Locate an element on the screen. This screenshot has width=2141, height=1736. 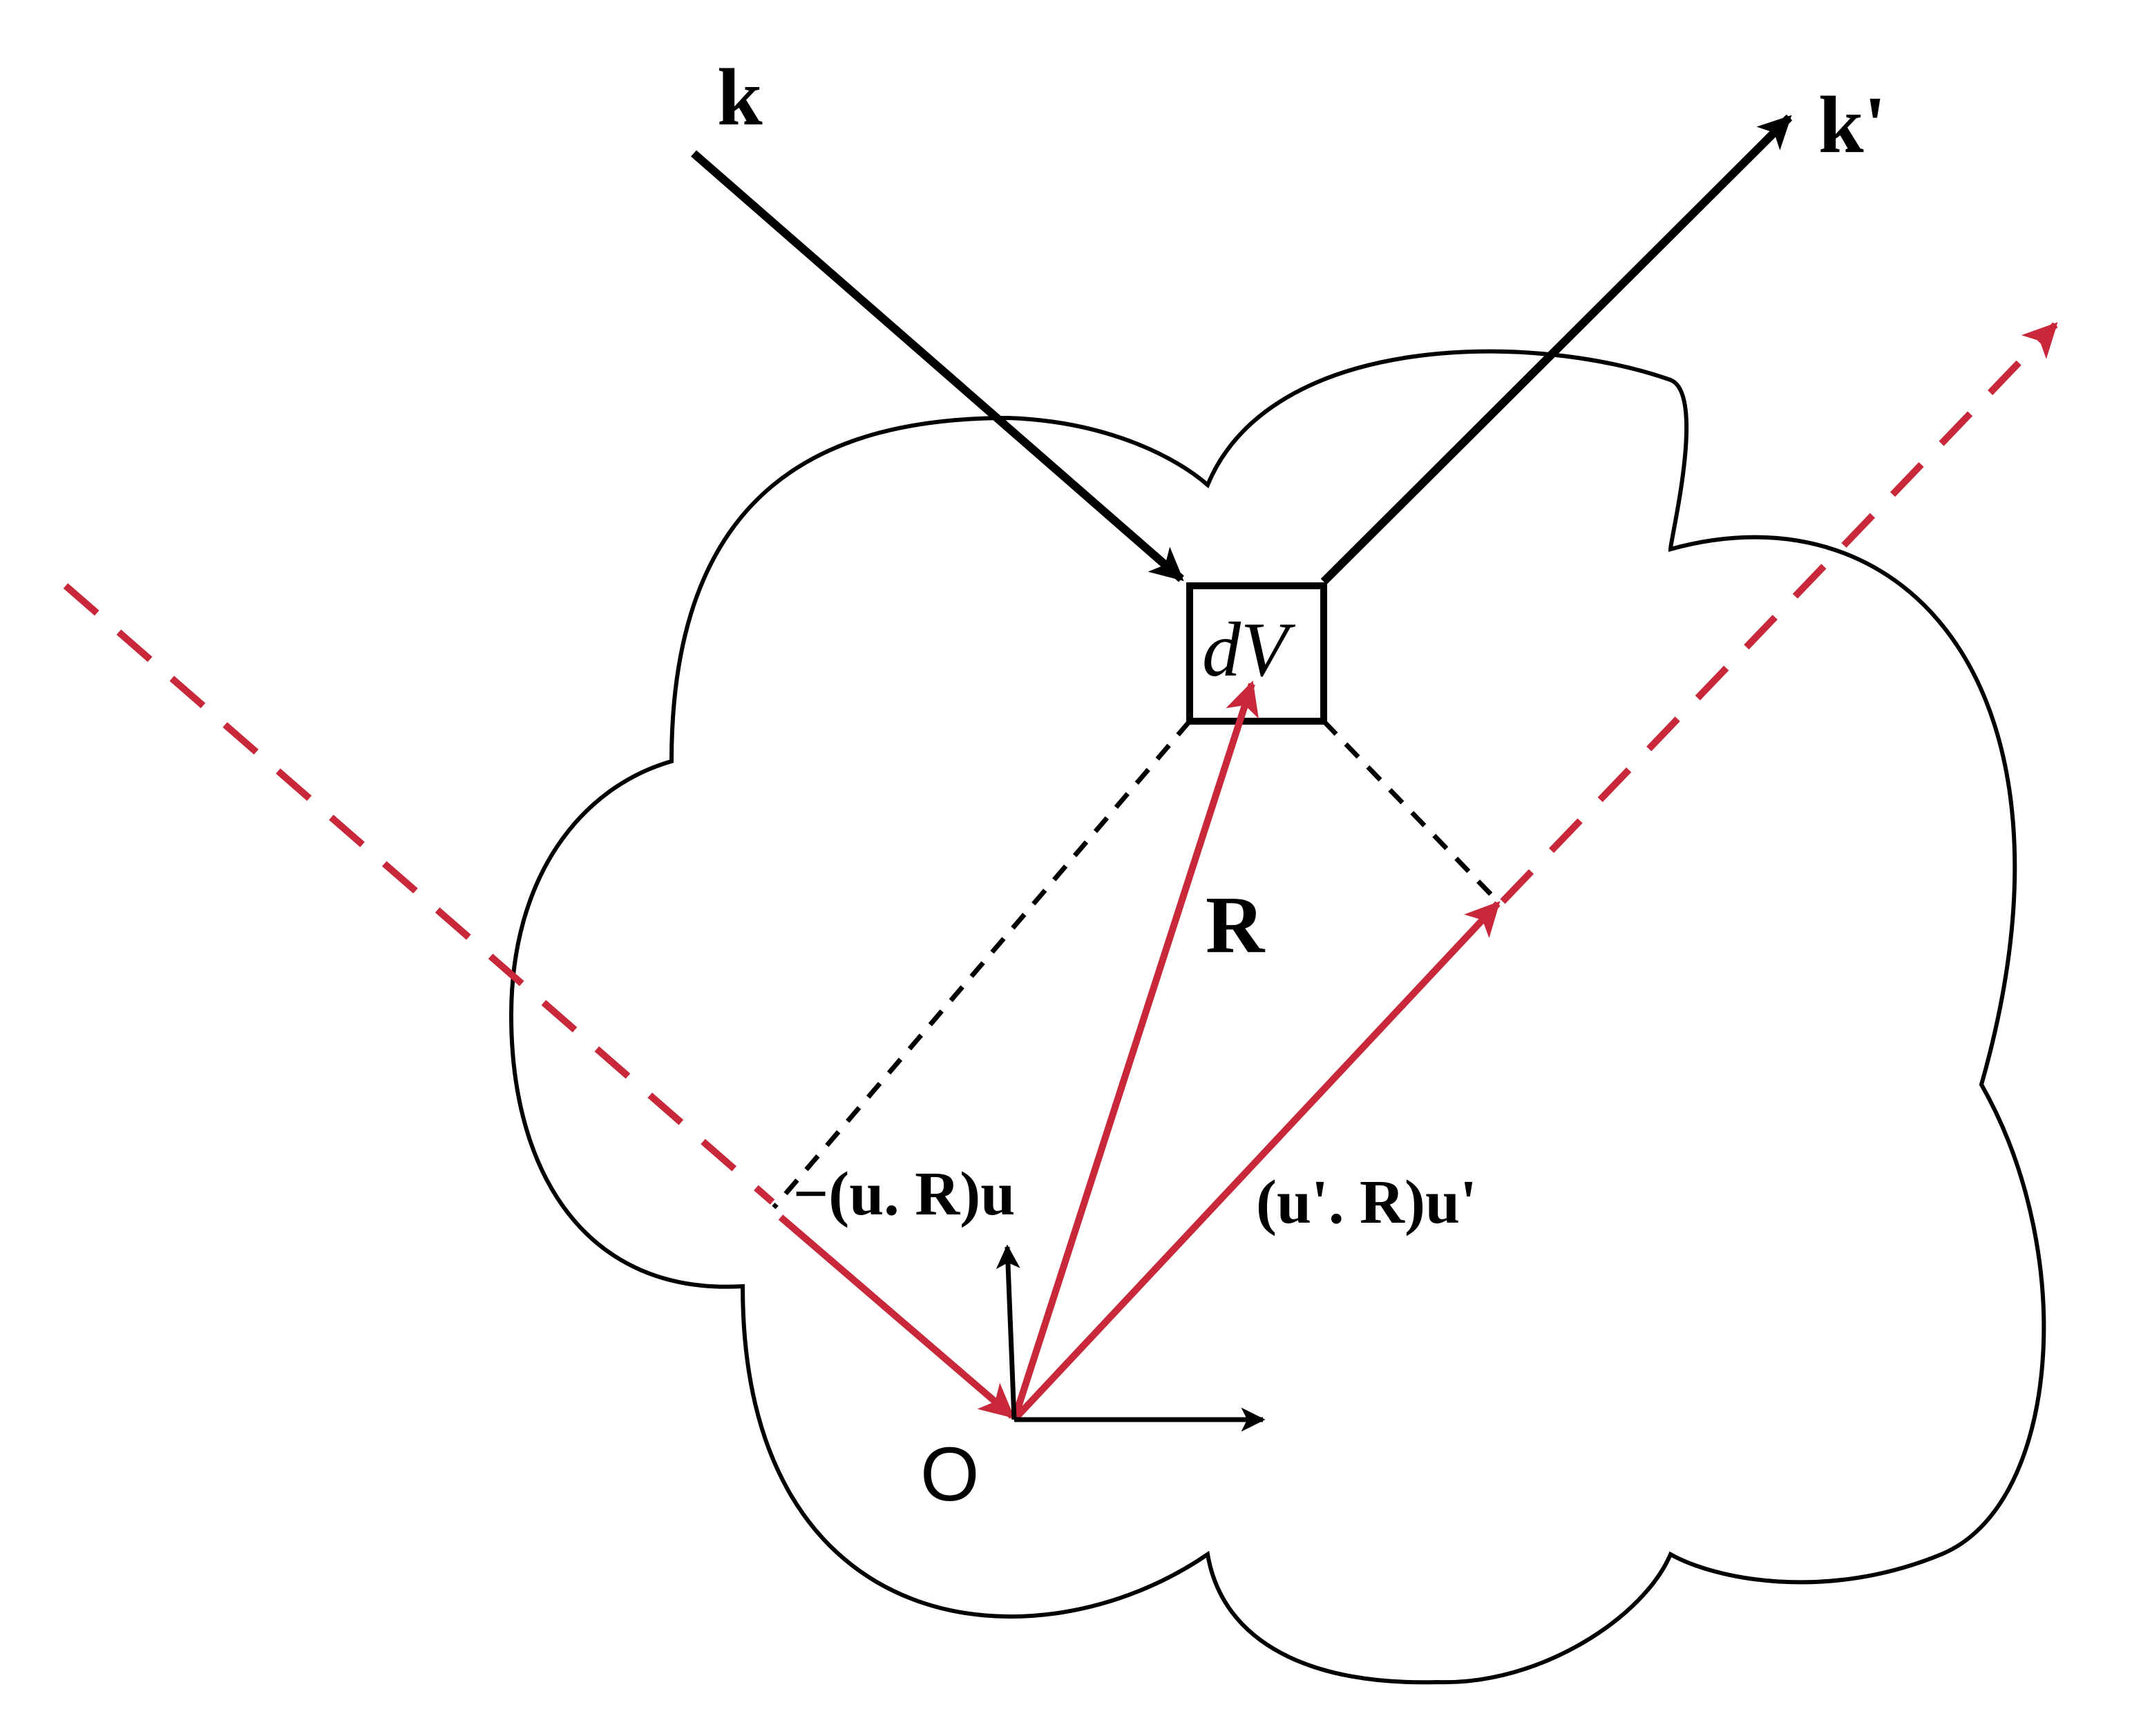
scattered-wave-vector-arrow is located at coordinates (1557, 349).